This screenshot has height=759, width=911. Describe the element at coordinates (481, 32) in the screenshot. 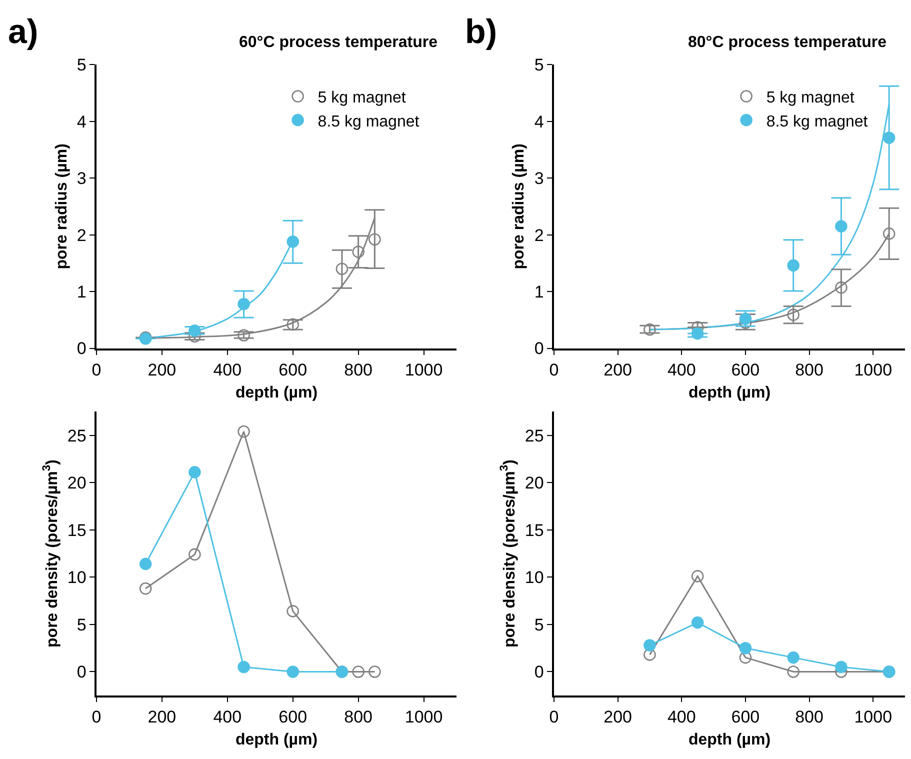

I see `text: b)` at that location.